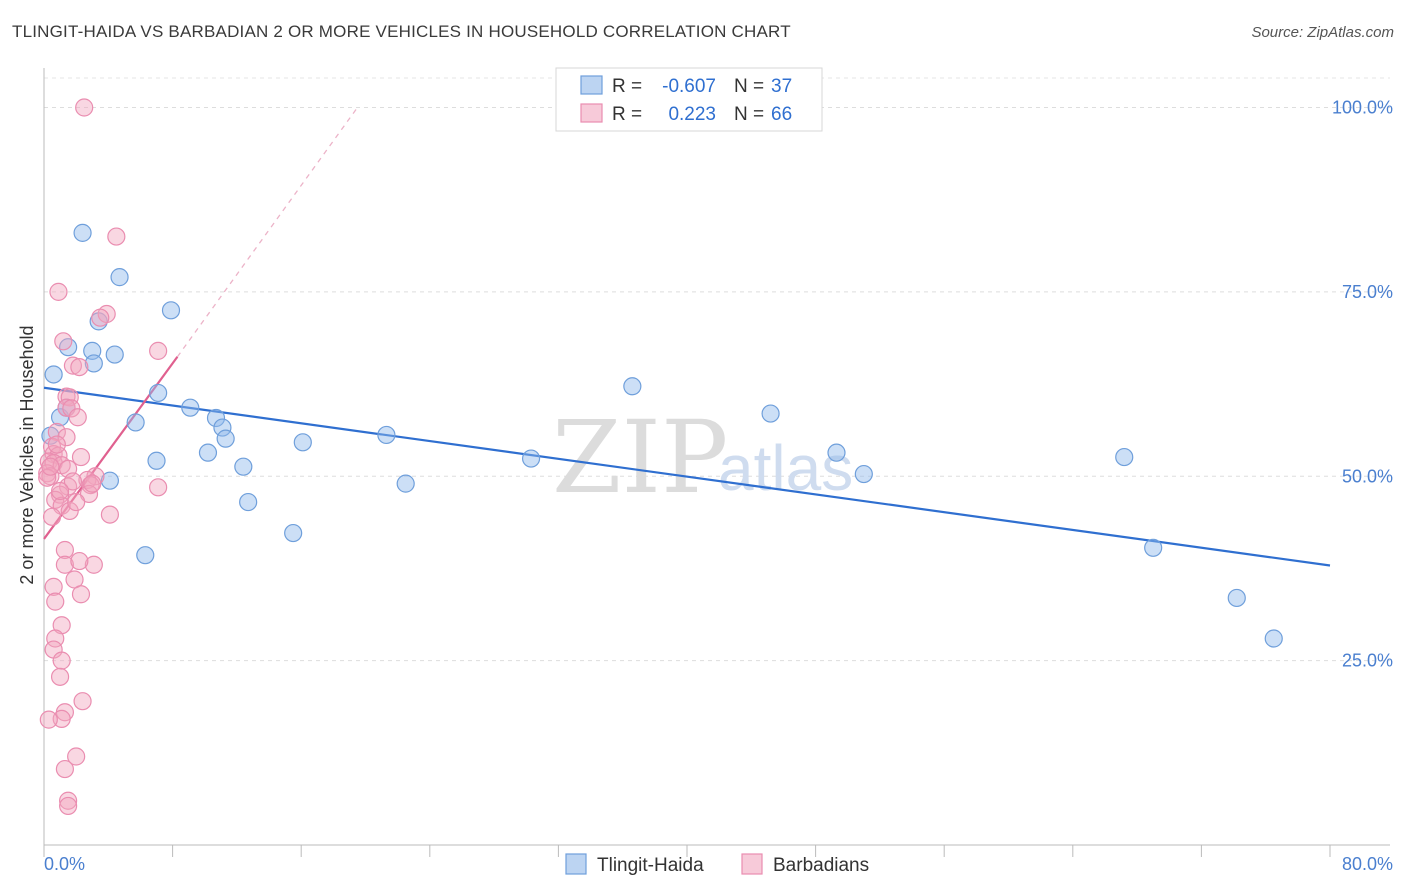 The height and width of the screenshot is (892, 1406). What do you see at coordinates (749, 86) in the screenshot?
I see `legend-n-label: N =` at bounding box center [749, 86].